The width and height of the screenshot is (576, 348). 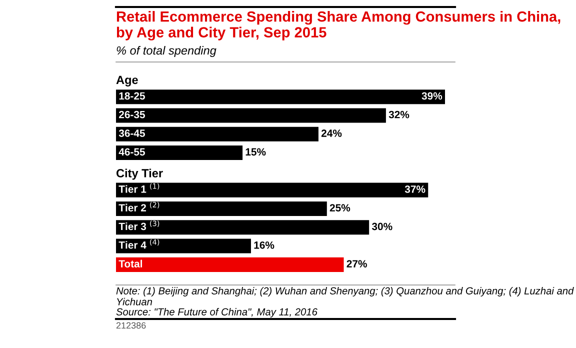 I want to click on y-tick-label: Tier 2 $^{(2)}$, so click(x=139, y=207).